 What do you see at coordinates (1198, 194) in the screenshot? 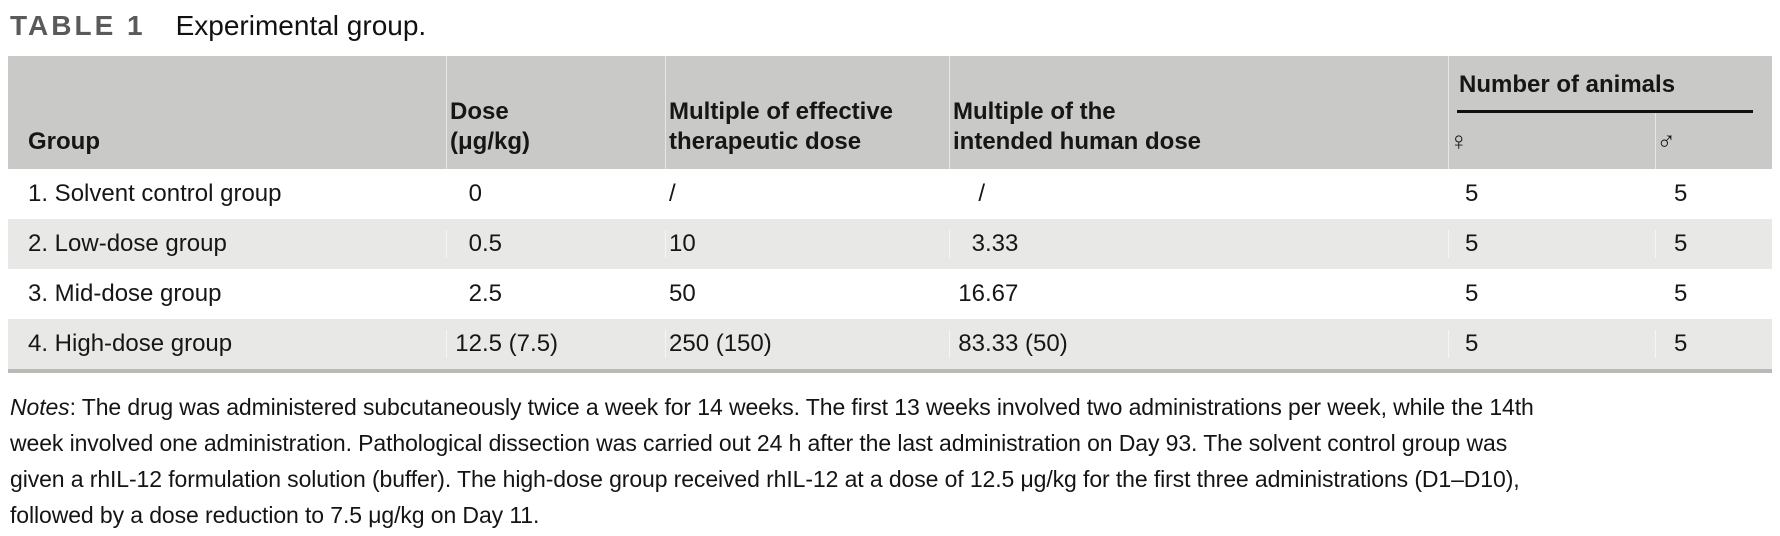
I see `cell-multiple_human: /` at bounding box center [1198, 194].